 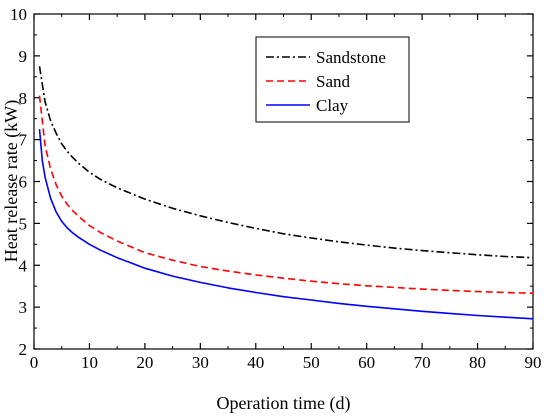 I want to click on legend-label-sand: Sand, so click(x=333, y=81).